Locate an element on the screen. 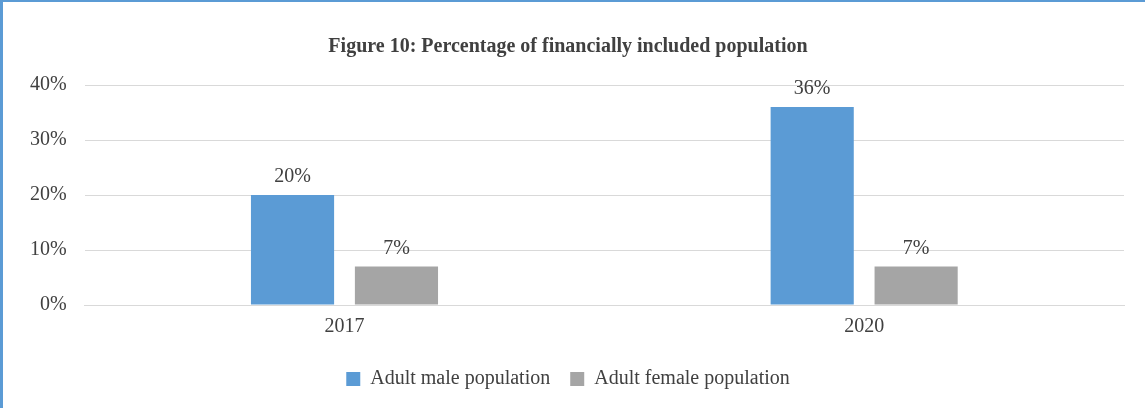  legend-label: Adult female population is located at coordinates (692, 378).